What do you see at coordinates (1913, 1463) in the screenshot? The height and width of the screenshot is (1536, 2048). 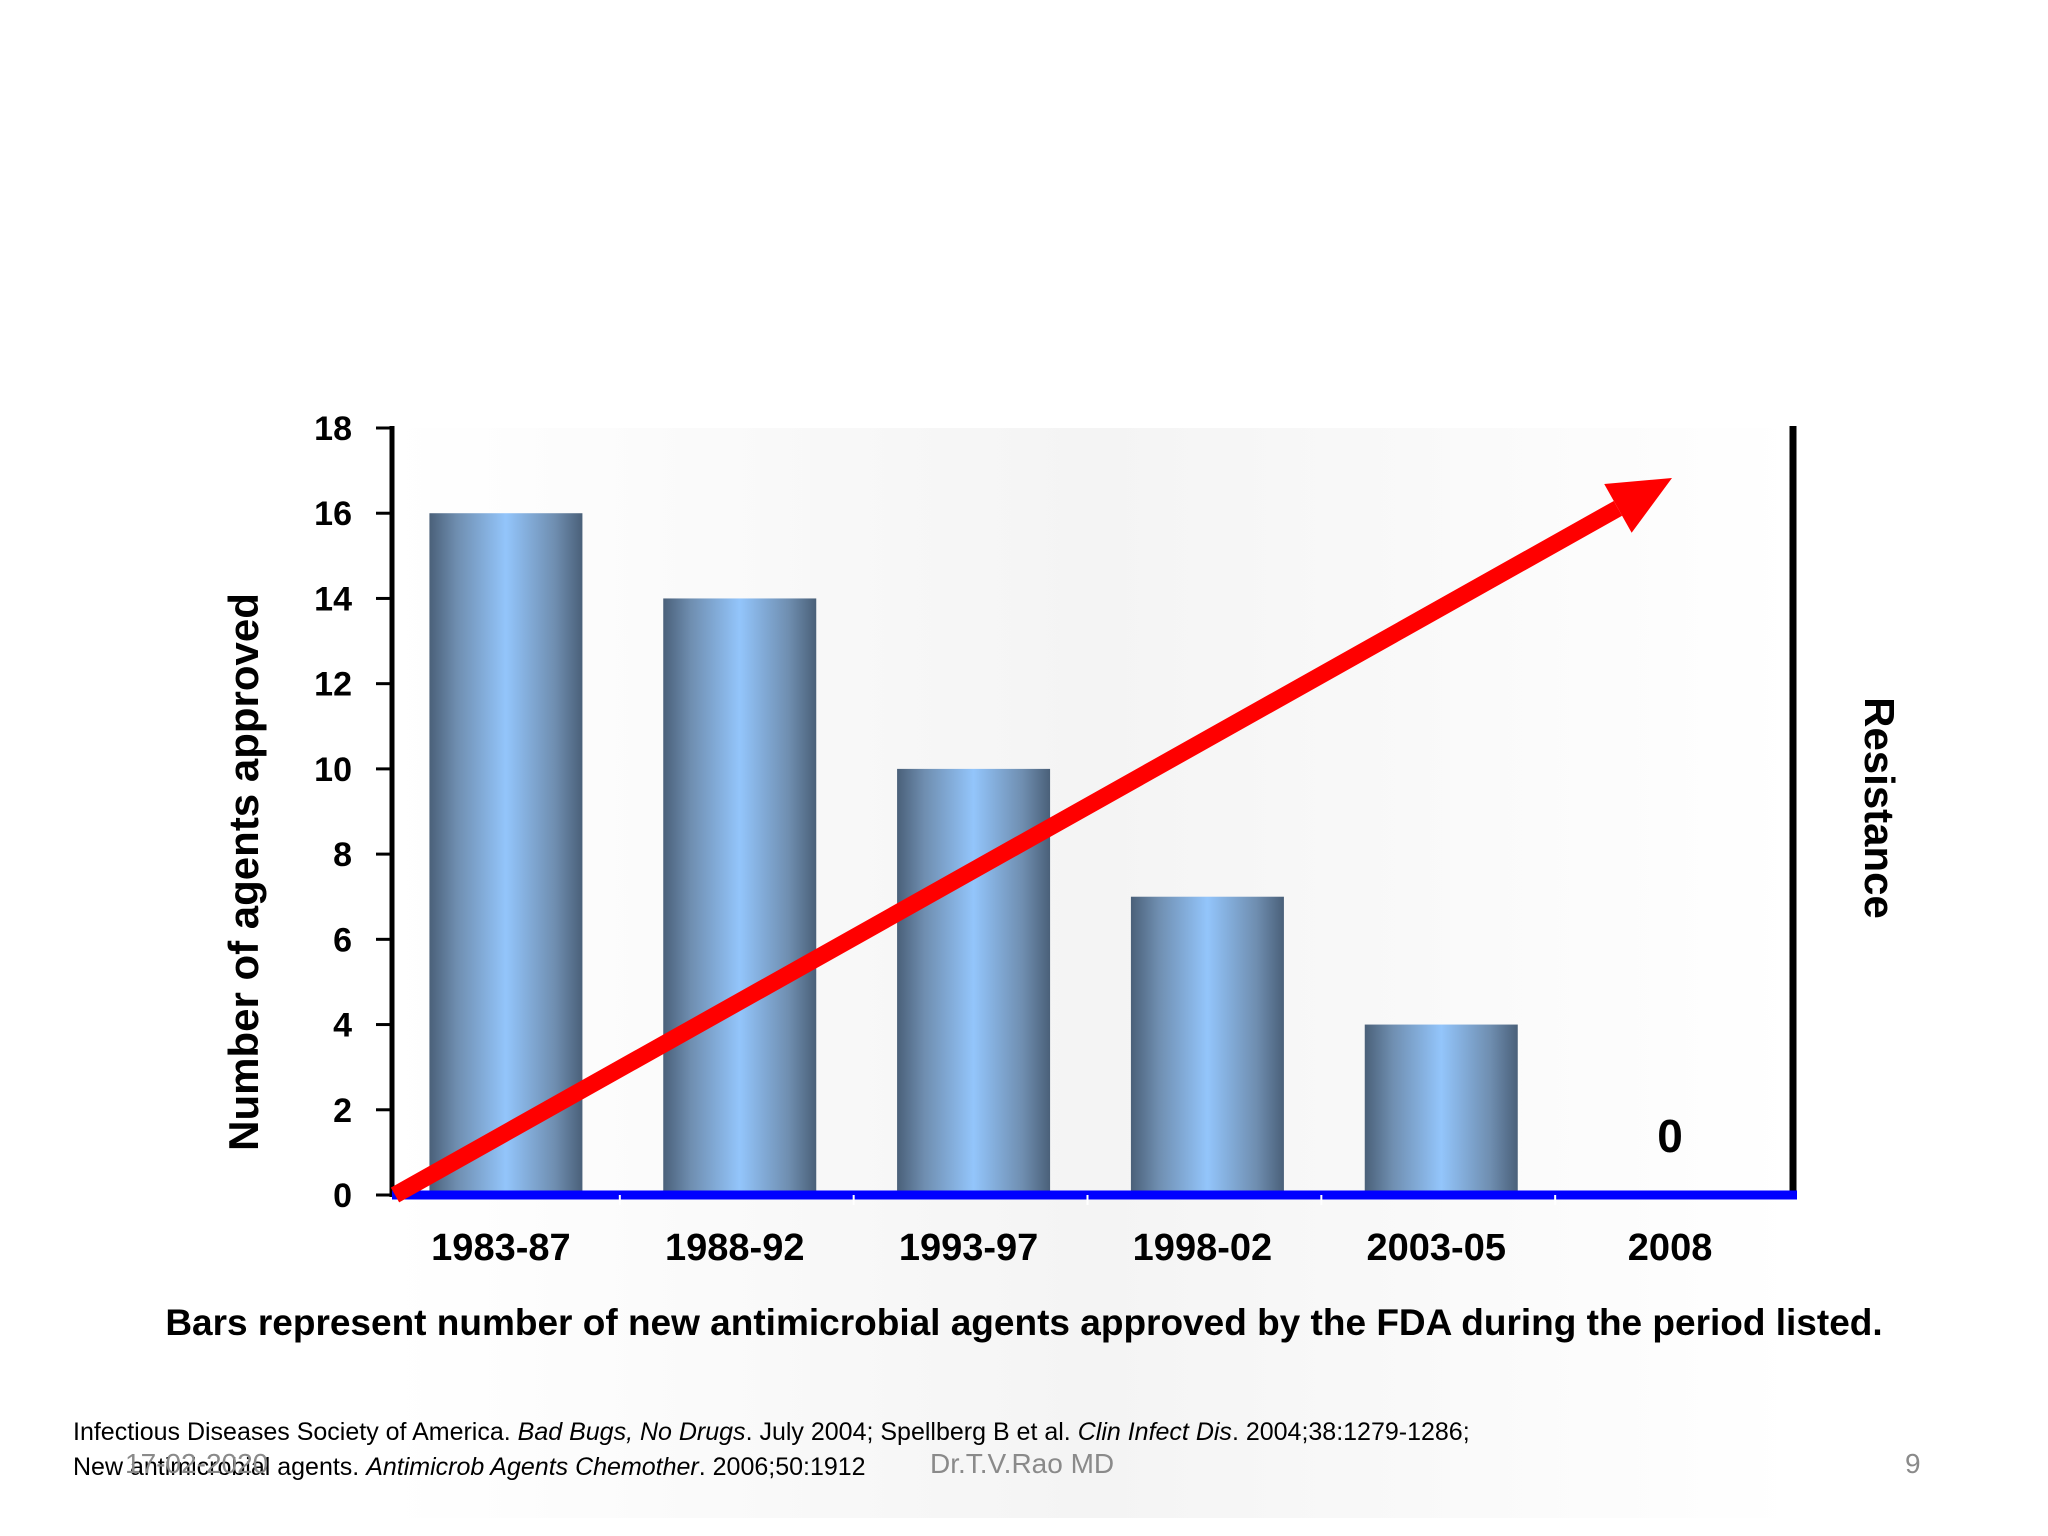 I see `page-number: 9` at bounding box center [1913, 1463].